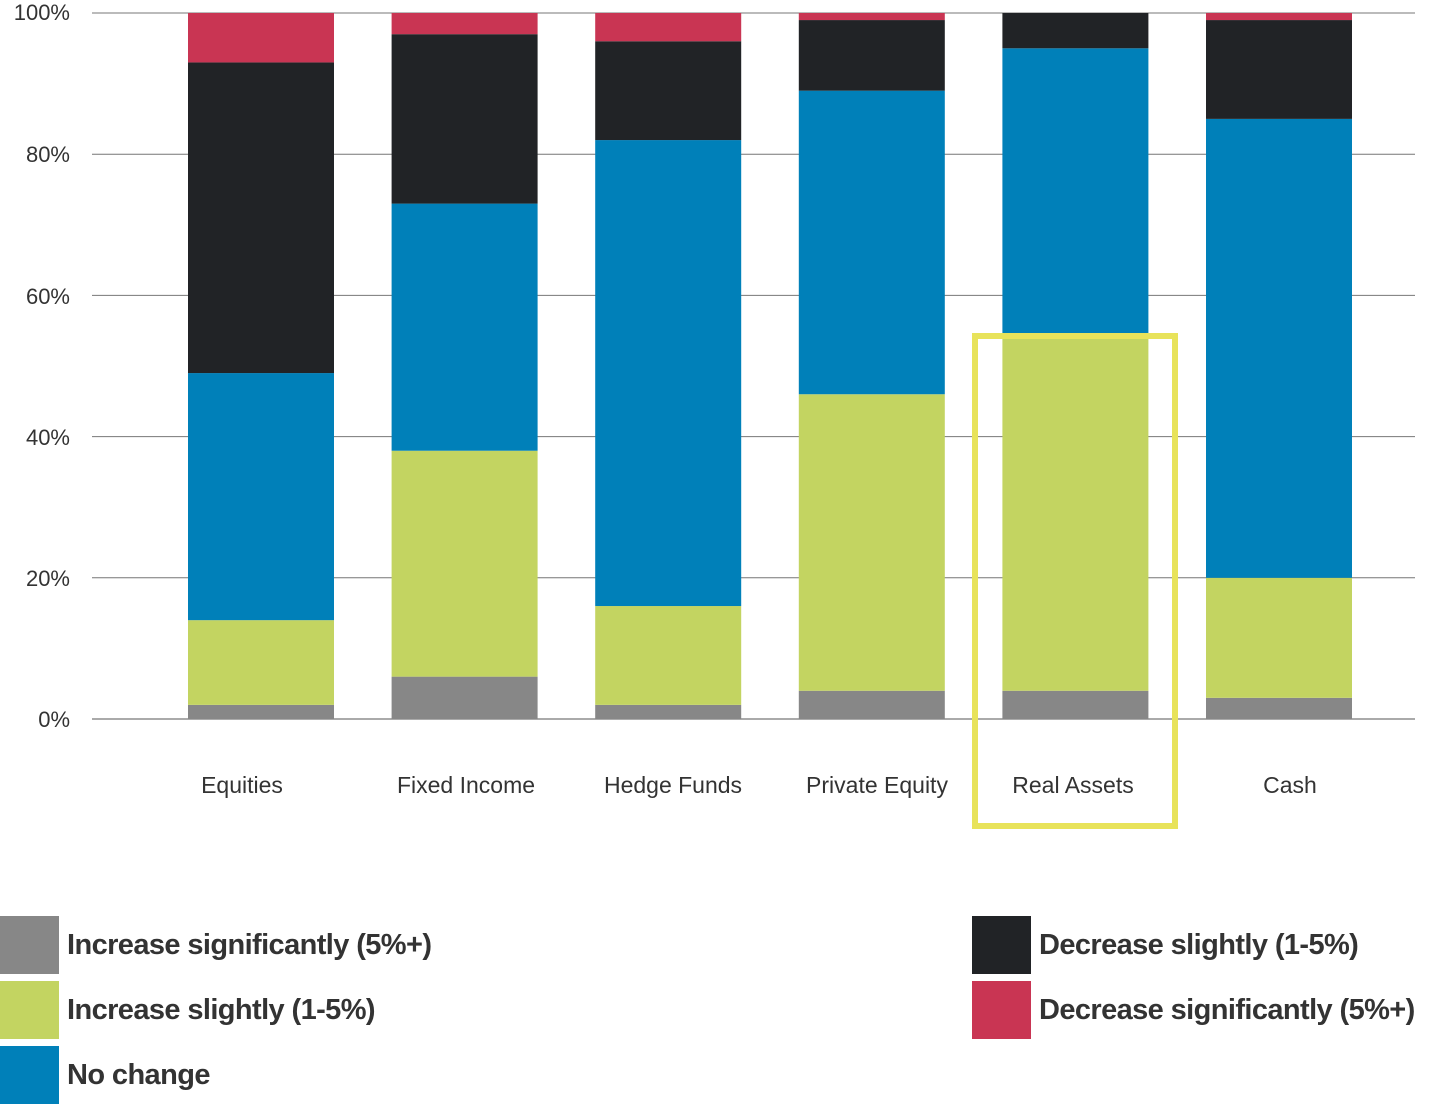 The image size is (1436, 1105). I want to click on x-tick-label: Cash, so click(1290, 785).